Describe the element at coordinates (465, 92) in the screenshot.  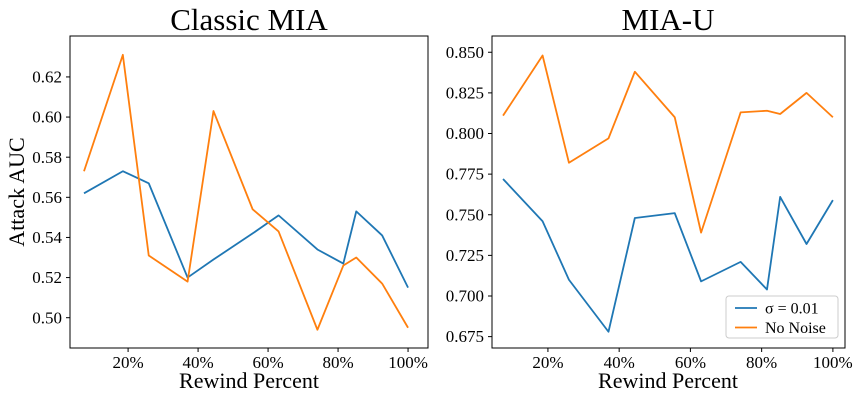
I see `y-tick-label: 0.825` at that location.